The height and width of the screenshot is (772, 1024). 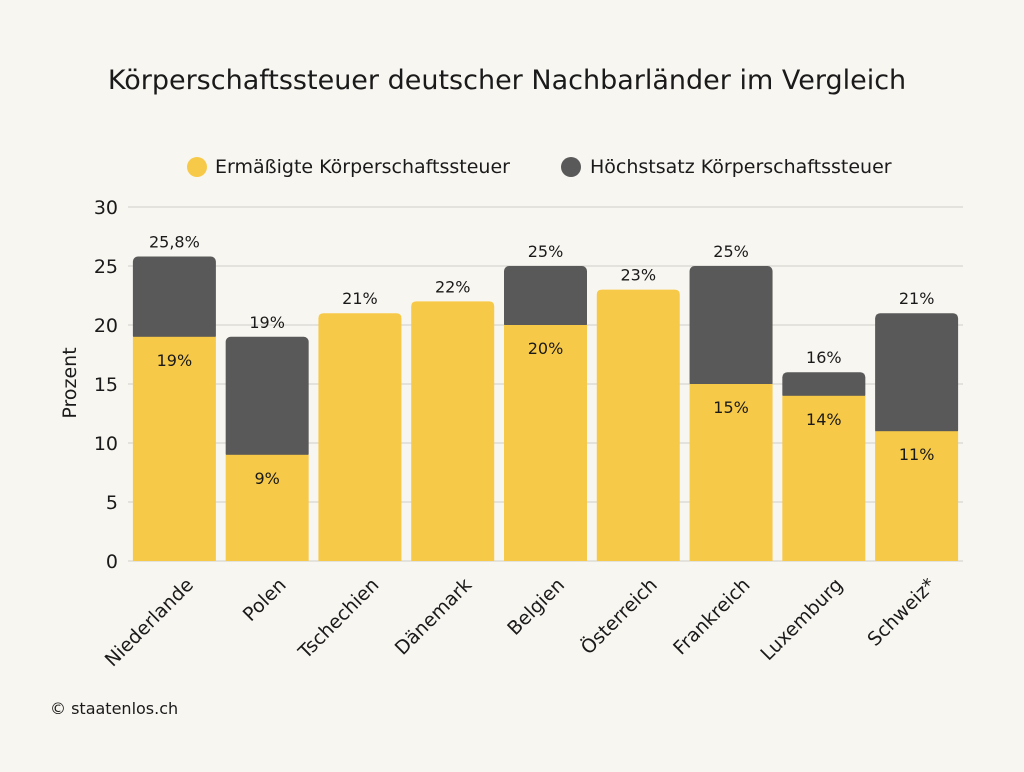 I want to click on x-tick-label: Niederlande, so click(x=149, y=622).